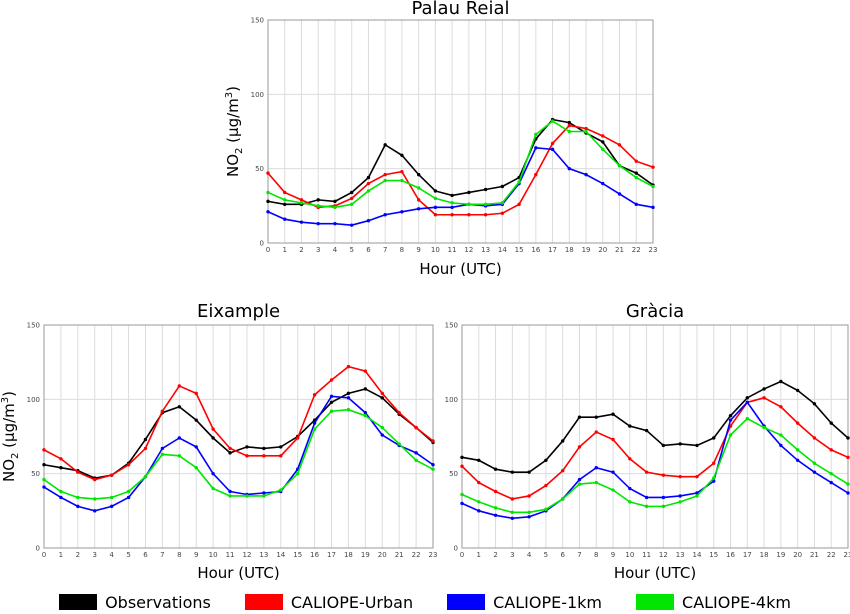 The width and height of the screenshot is (850, 614). Describe the element at coordinates (38, 549) in the screenshot. I see `y-tick-label: 0` at that location.